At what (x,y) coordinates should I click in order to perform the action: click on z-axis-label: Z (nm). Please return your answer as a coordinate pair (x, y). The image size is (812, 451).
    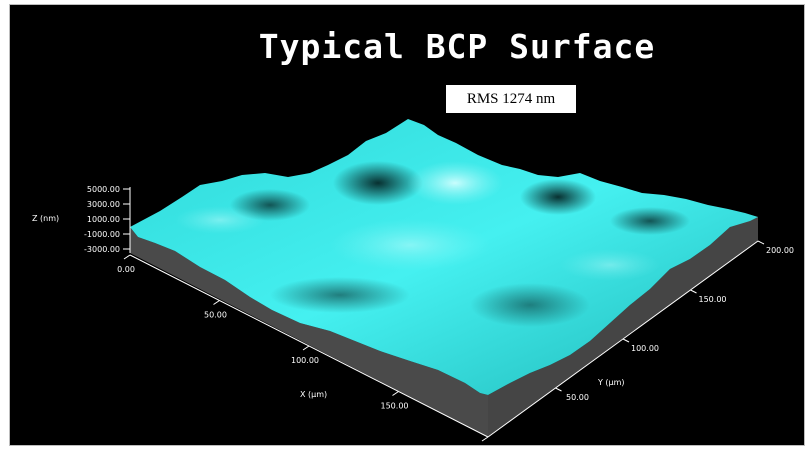
    Looking at the image, I should click on (45, 218).